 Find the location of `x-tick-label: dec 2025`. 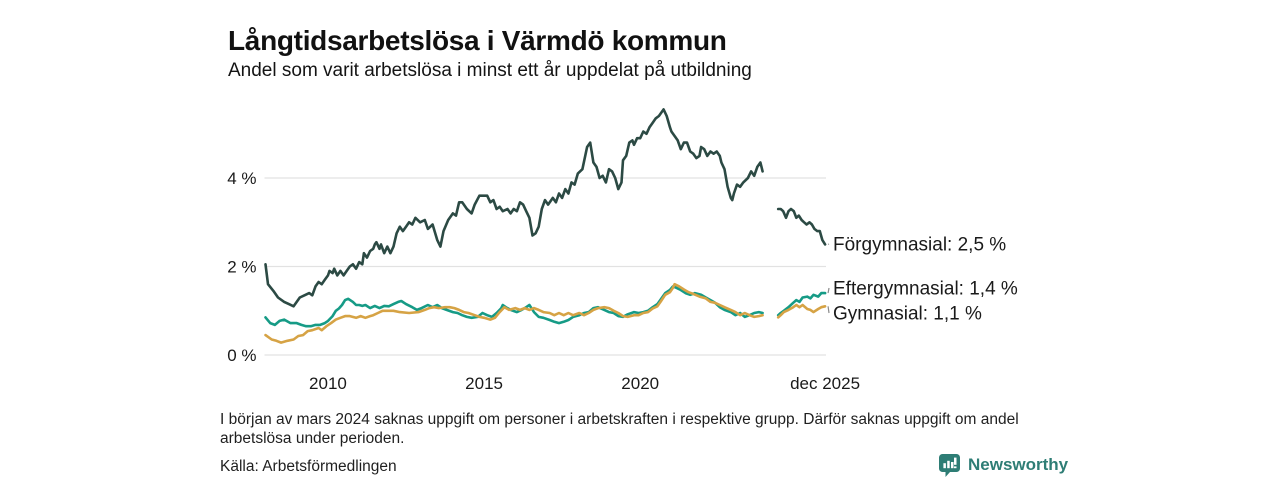

x-tick-label: dec 2025 is located at coordinates (825, 383).